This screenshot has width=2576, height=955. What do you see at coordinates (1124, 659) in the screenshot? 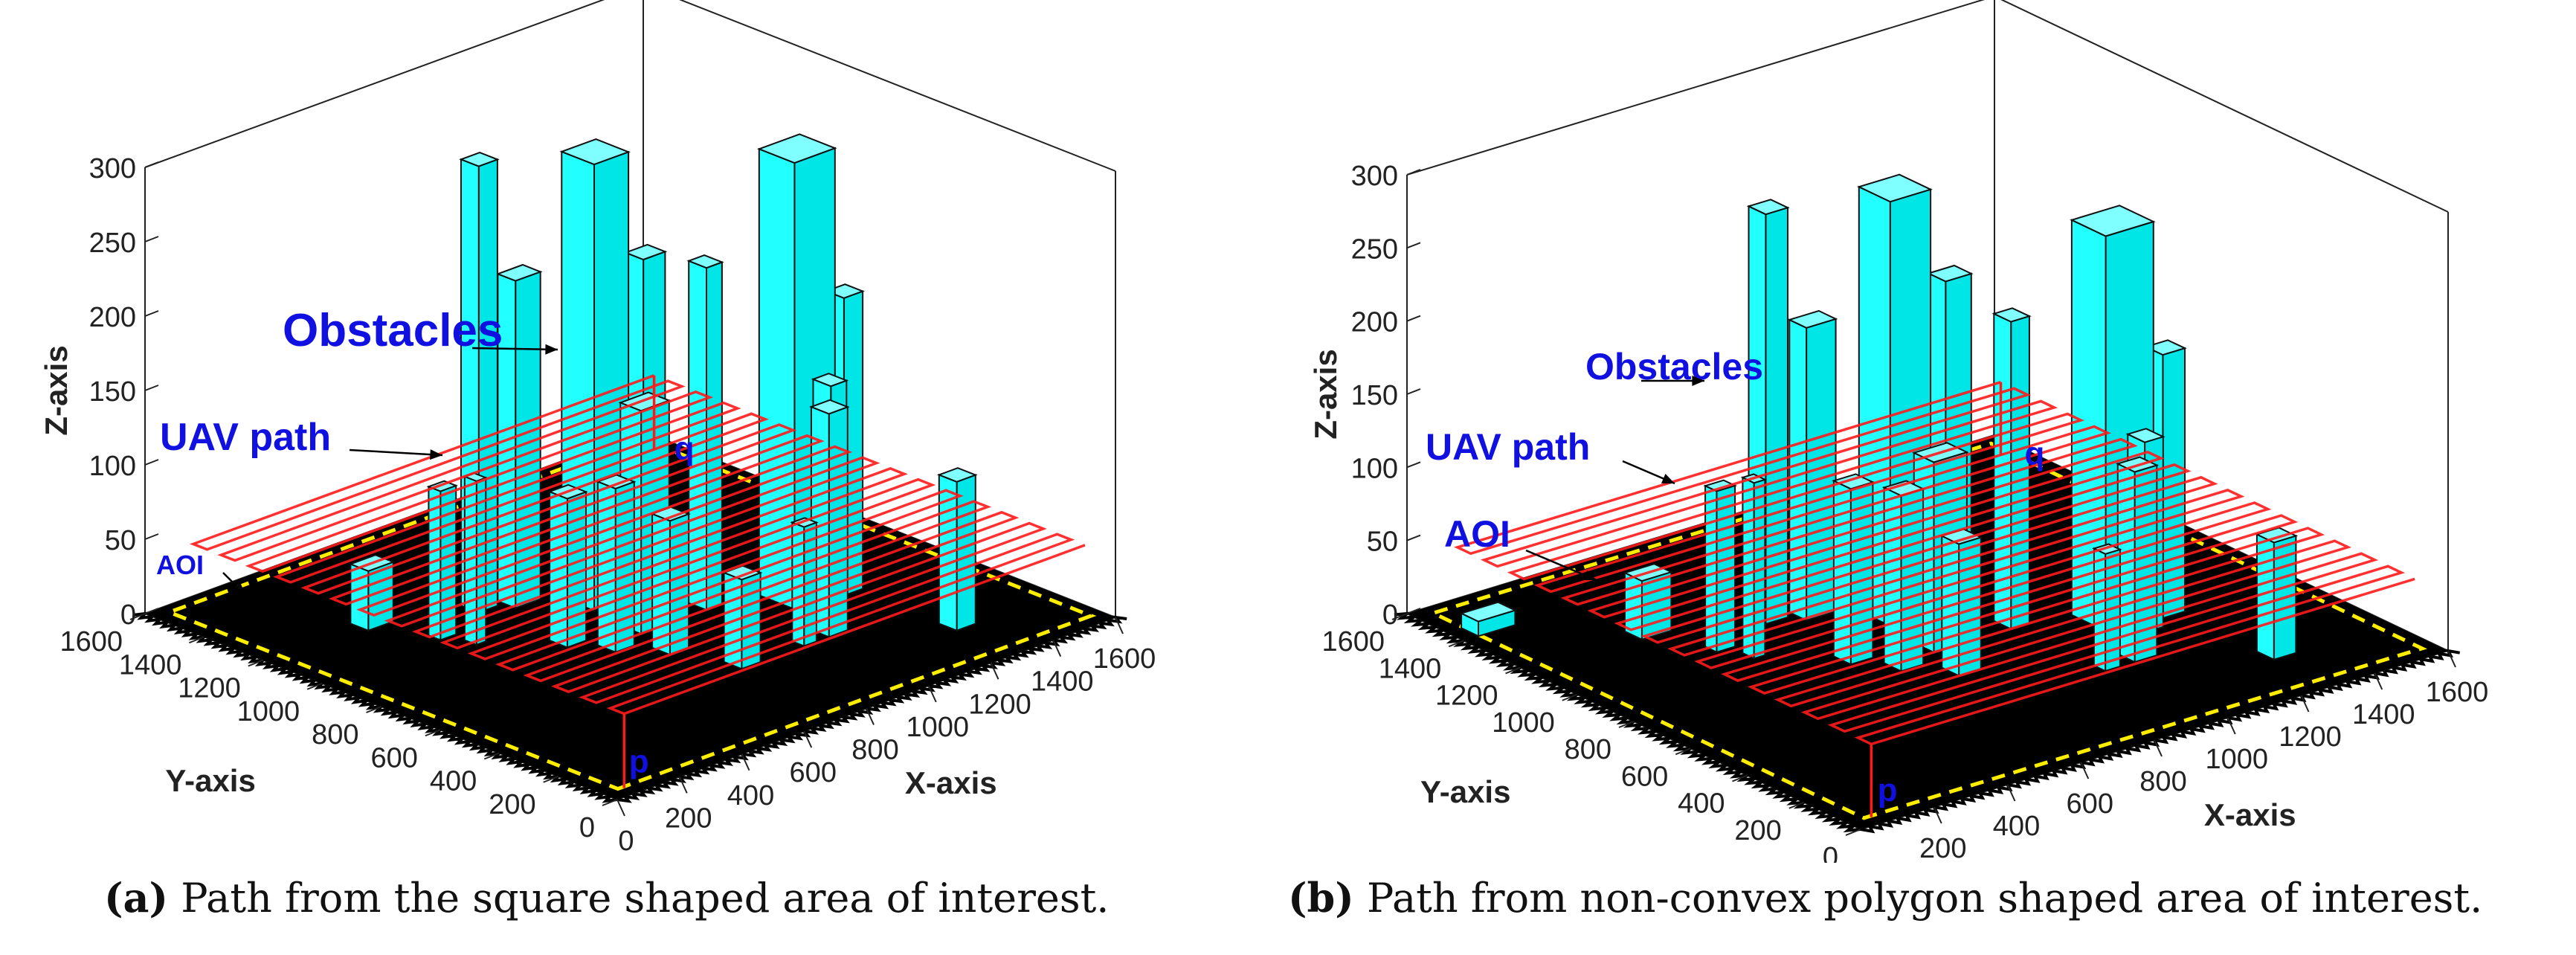
I see `x-tick-label: 1600` at bounding box center [1124, 659].